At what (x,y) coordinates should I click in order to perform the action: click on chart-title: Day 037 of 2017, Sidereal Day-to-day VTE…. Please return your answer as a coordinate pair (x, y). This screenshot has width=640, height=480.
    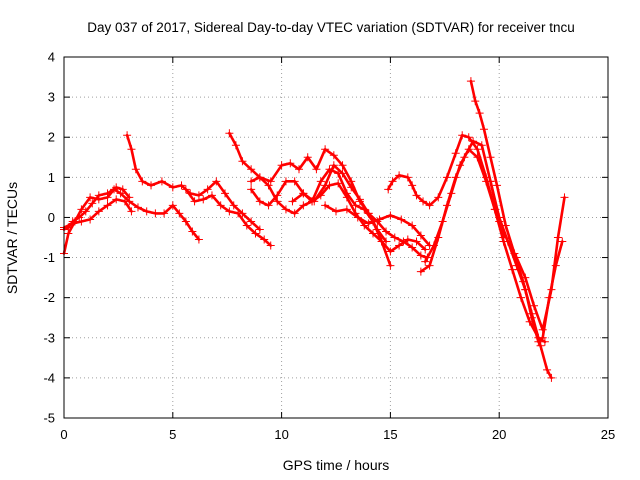
    Looking at the image, I should click on (330, 27).